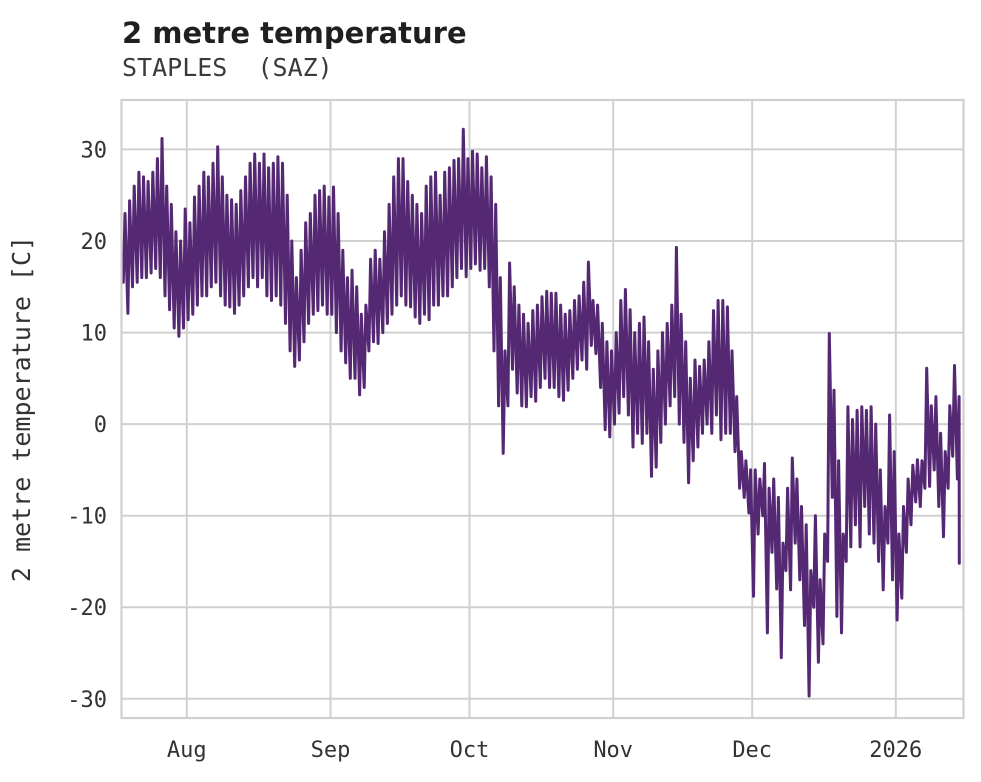  I want to click on x-tick-label: Sep, so click(331, 750).